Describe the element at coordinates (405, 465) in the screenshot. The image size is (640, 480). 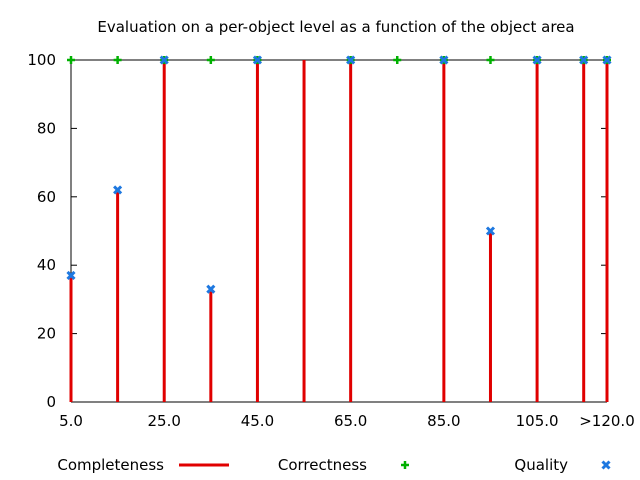
I see `legend-plus-swatch` at that location.